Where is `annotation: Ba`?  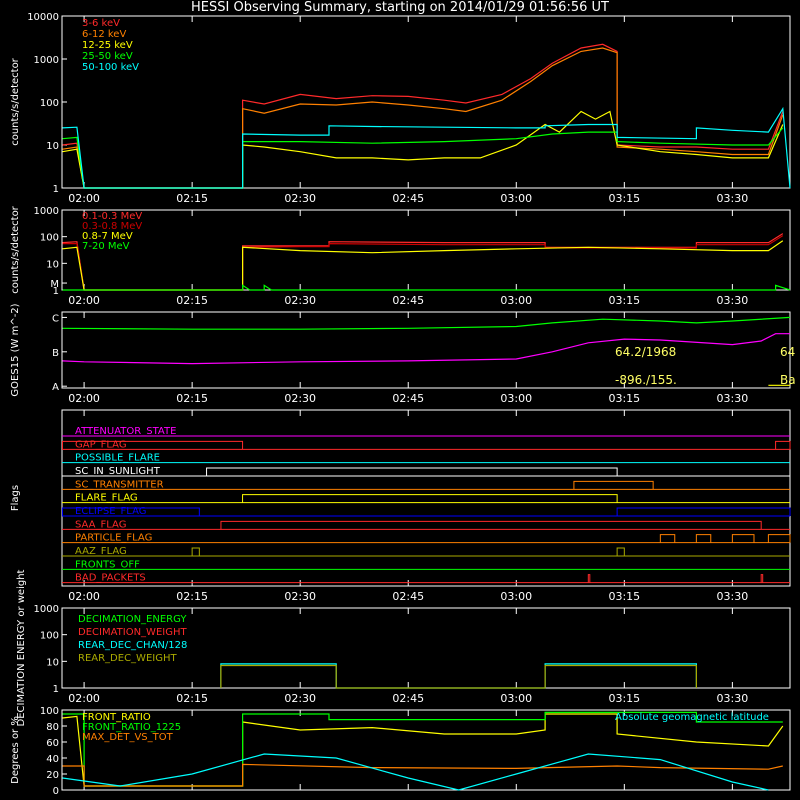 annotation: Ba is located at coordinates (788, 380).